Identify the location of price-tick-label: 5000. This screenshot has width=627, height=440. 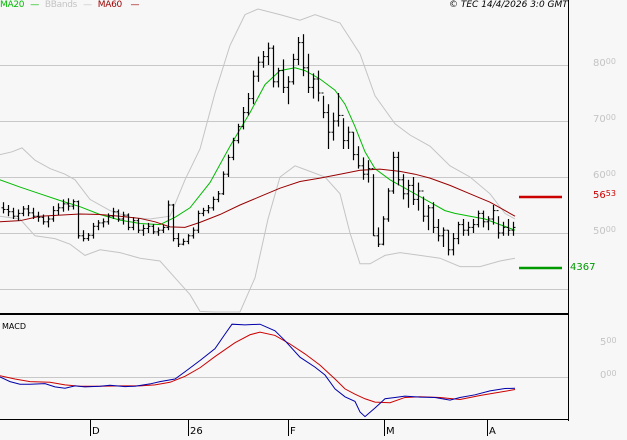
(604, 231).